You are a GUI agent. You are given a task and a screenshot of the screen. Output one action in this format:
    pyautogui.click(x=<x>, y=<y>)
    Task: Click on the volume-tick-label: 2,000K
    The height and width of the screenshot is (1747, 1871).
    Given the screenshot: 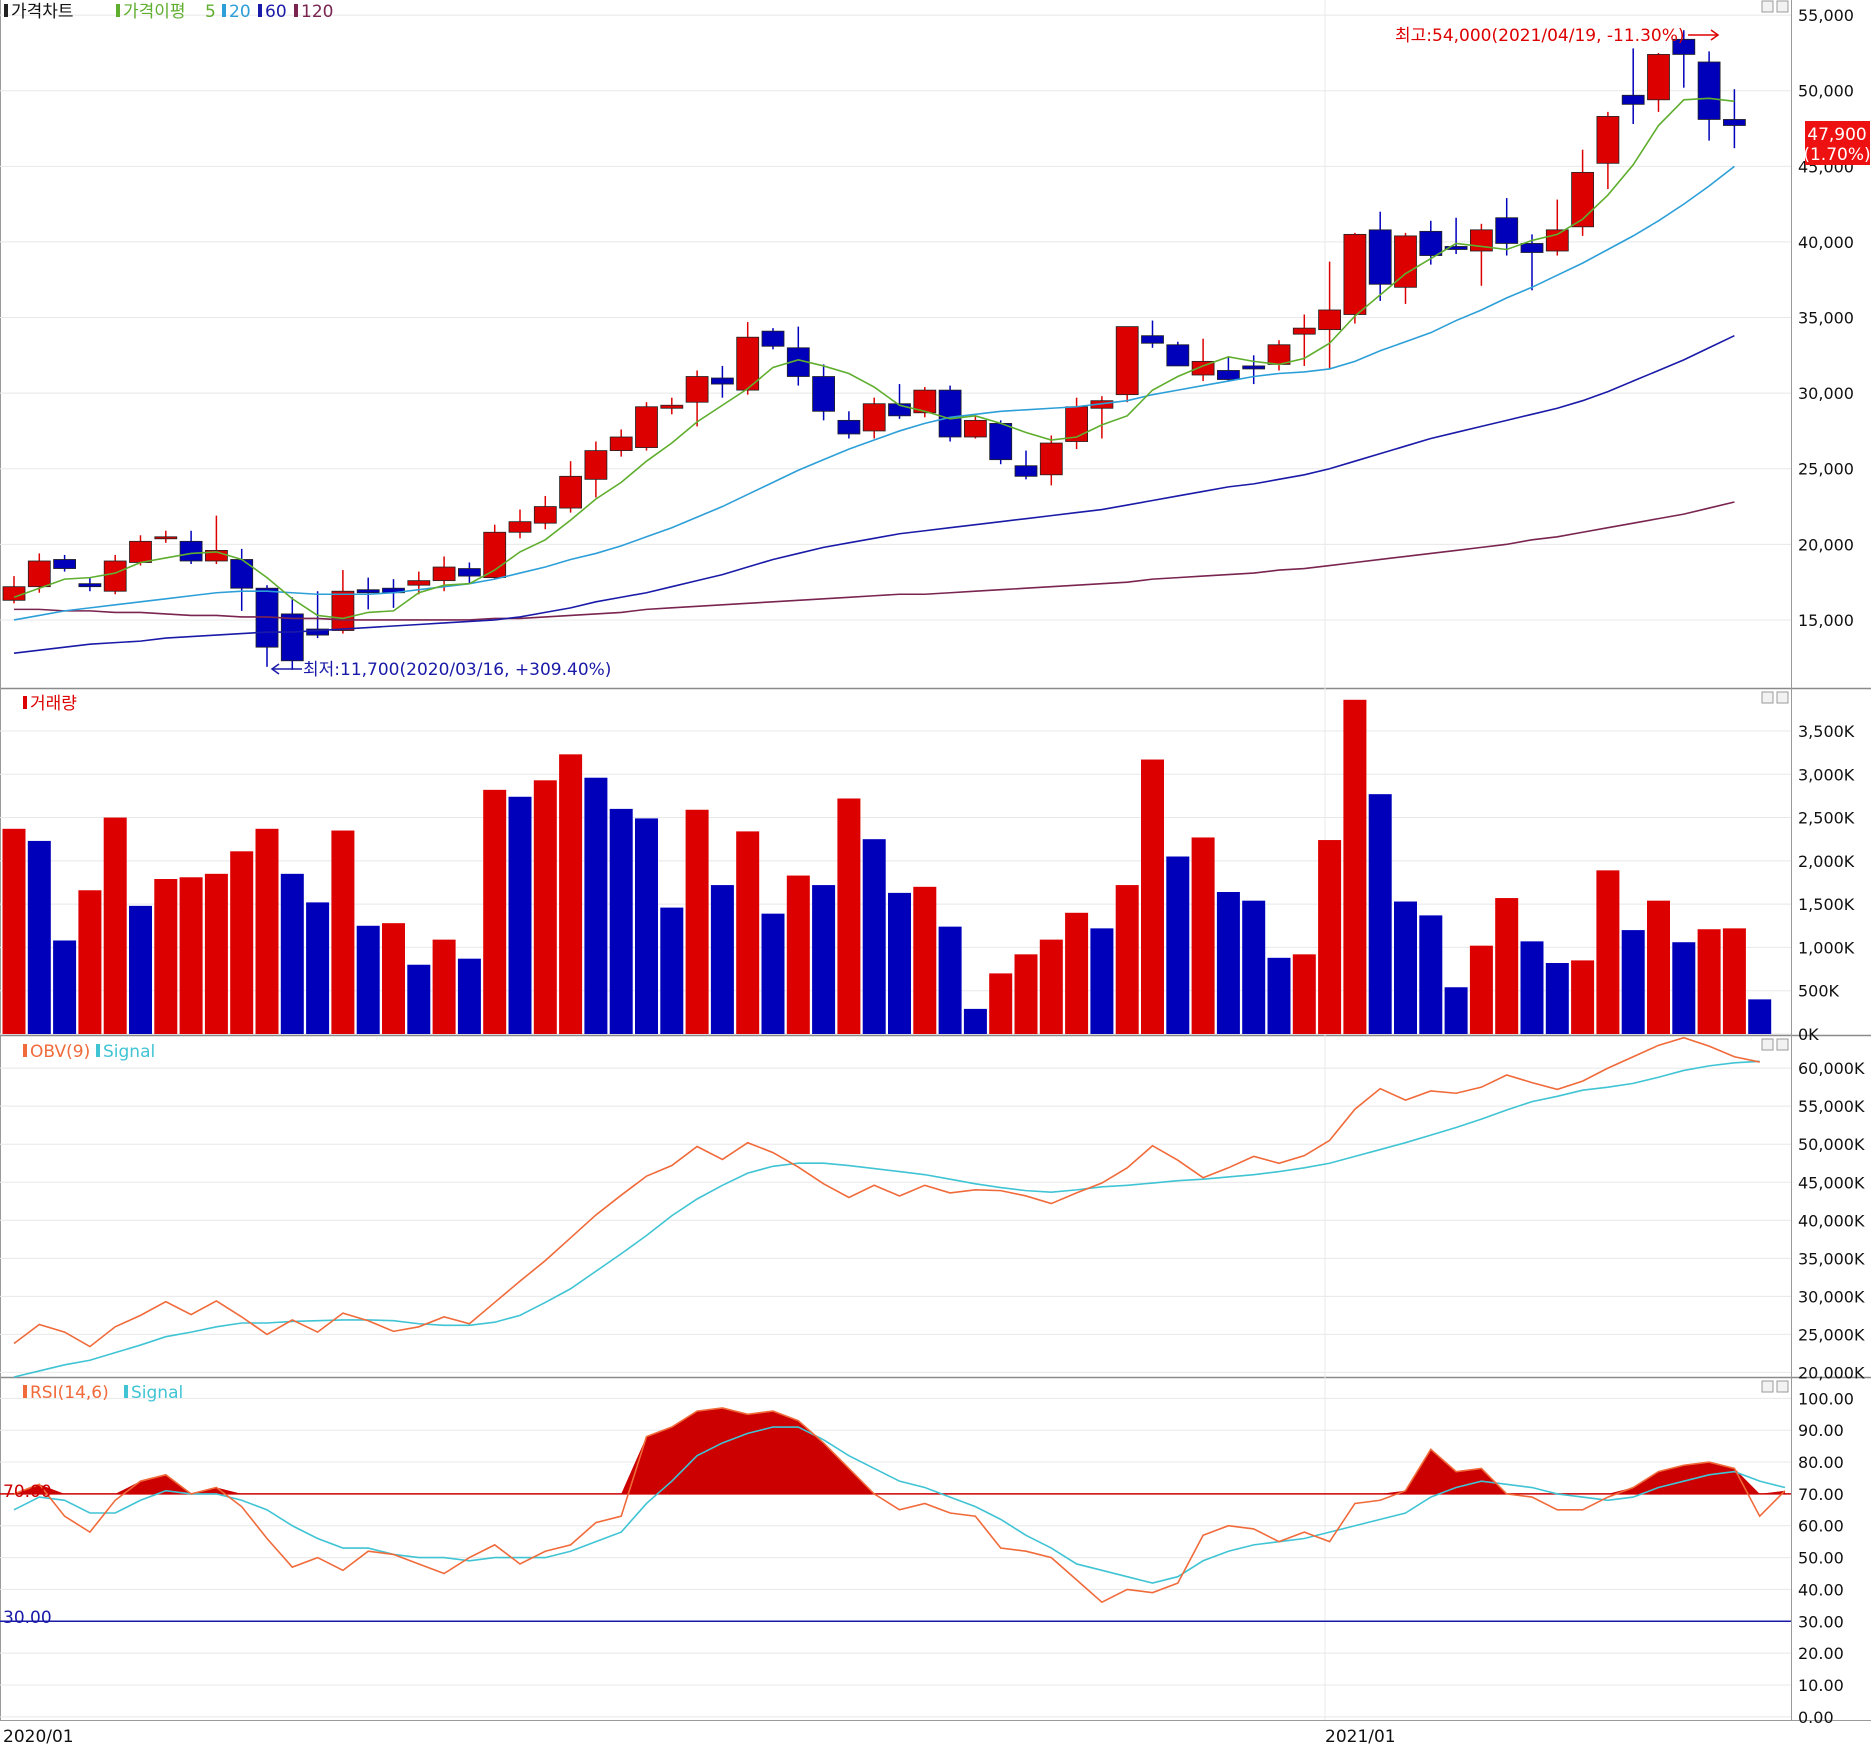 What is the action you would take?
    pyautogui.click(x=1826, y=861)
    